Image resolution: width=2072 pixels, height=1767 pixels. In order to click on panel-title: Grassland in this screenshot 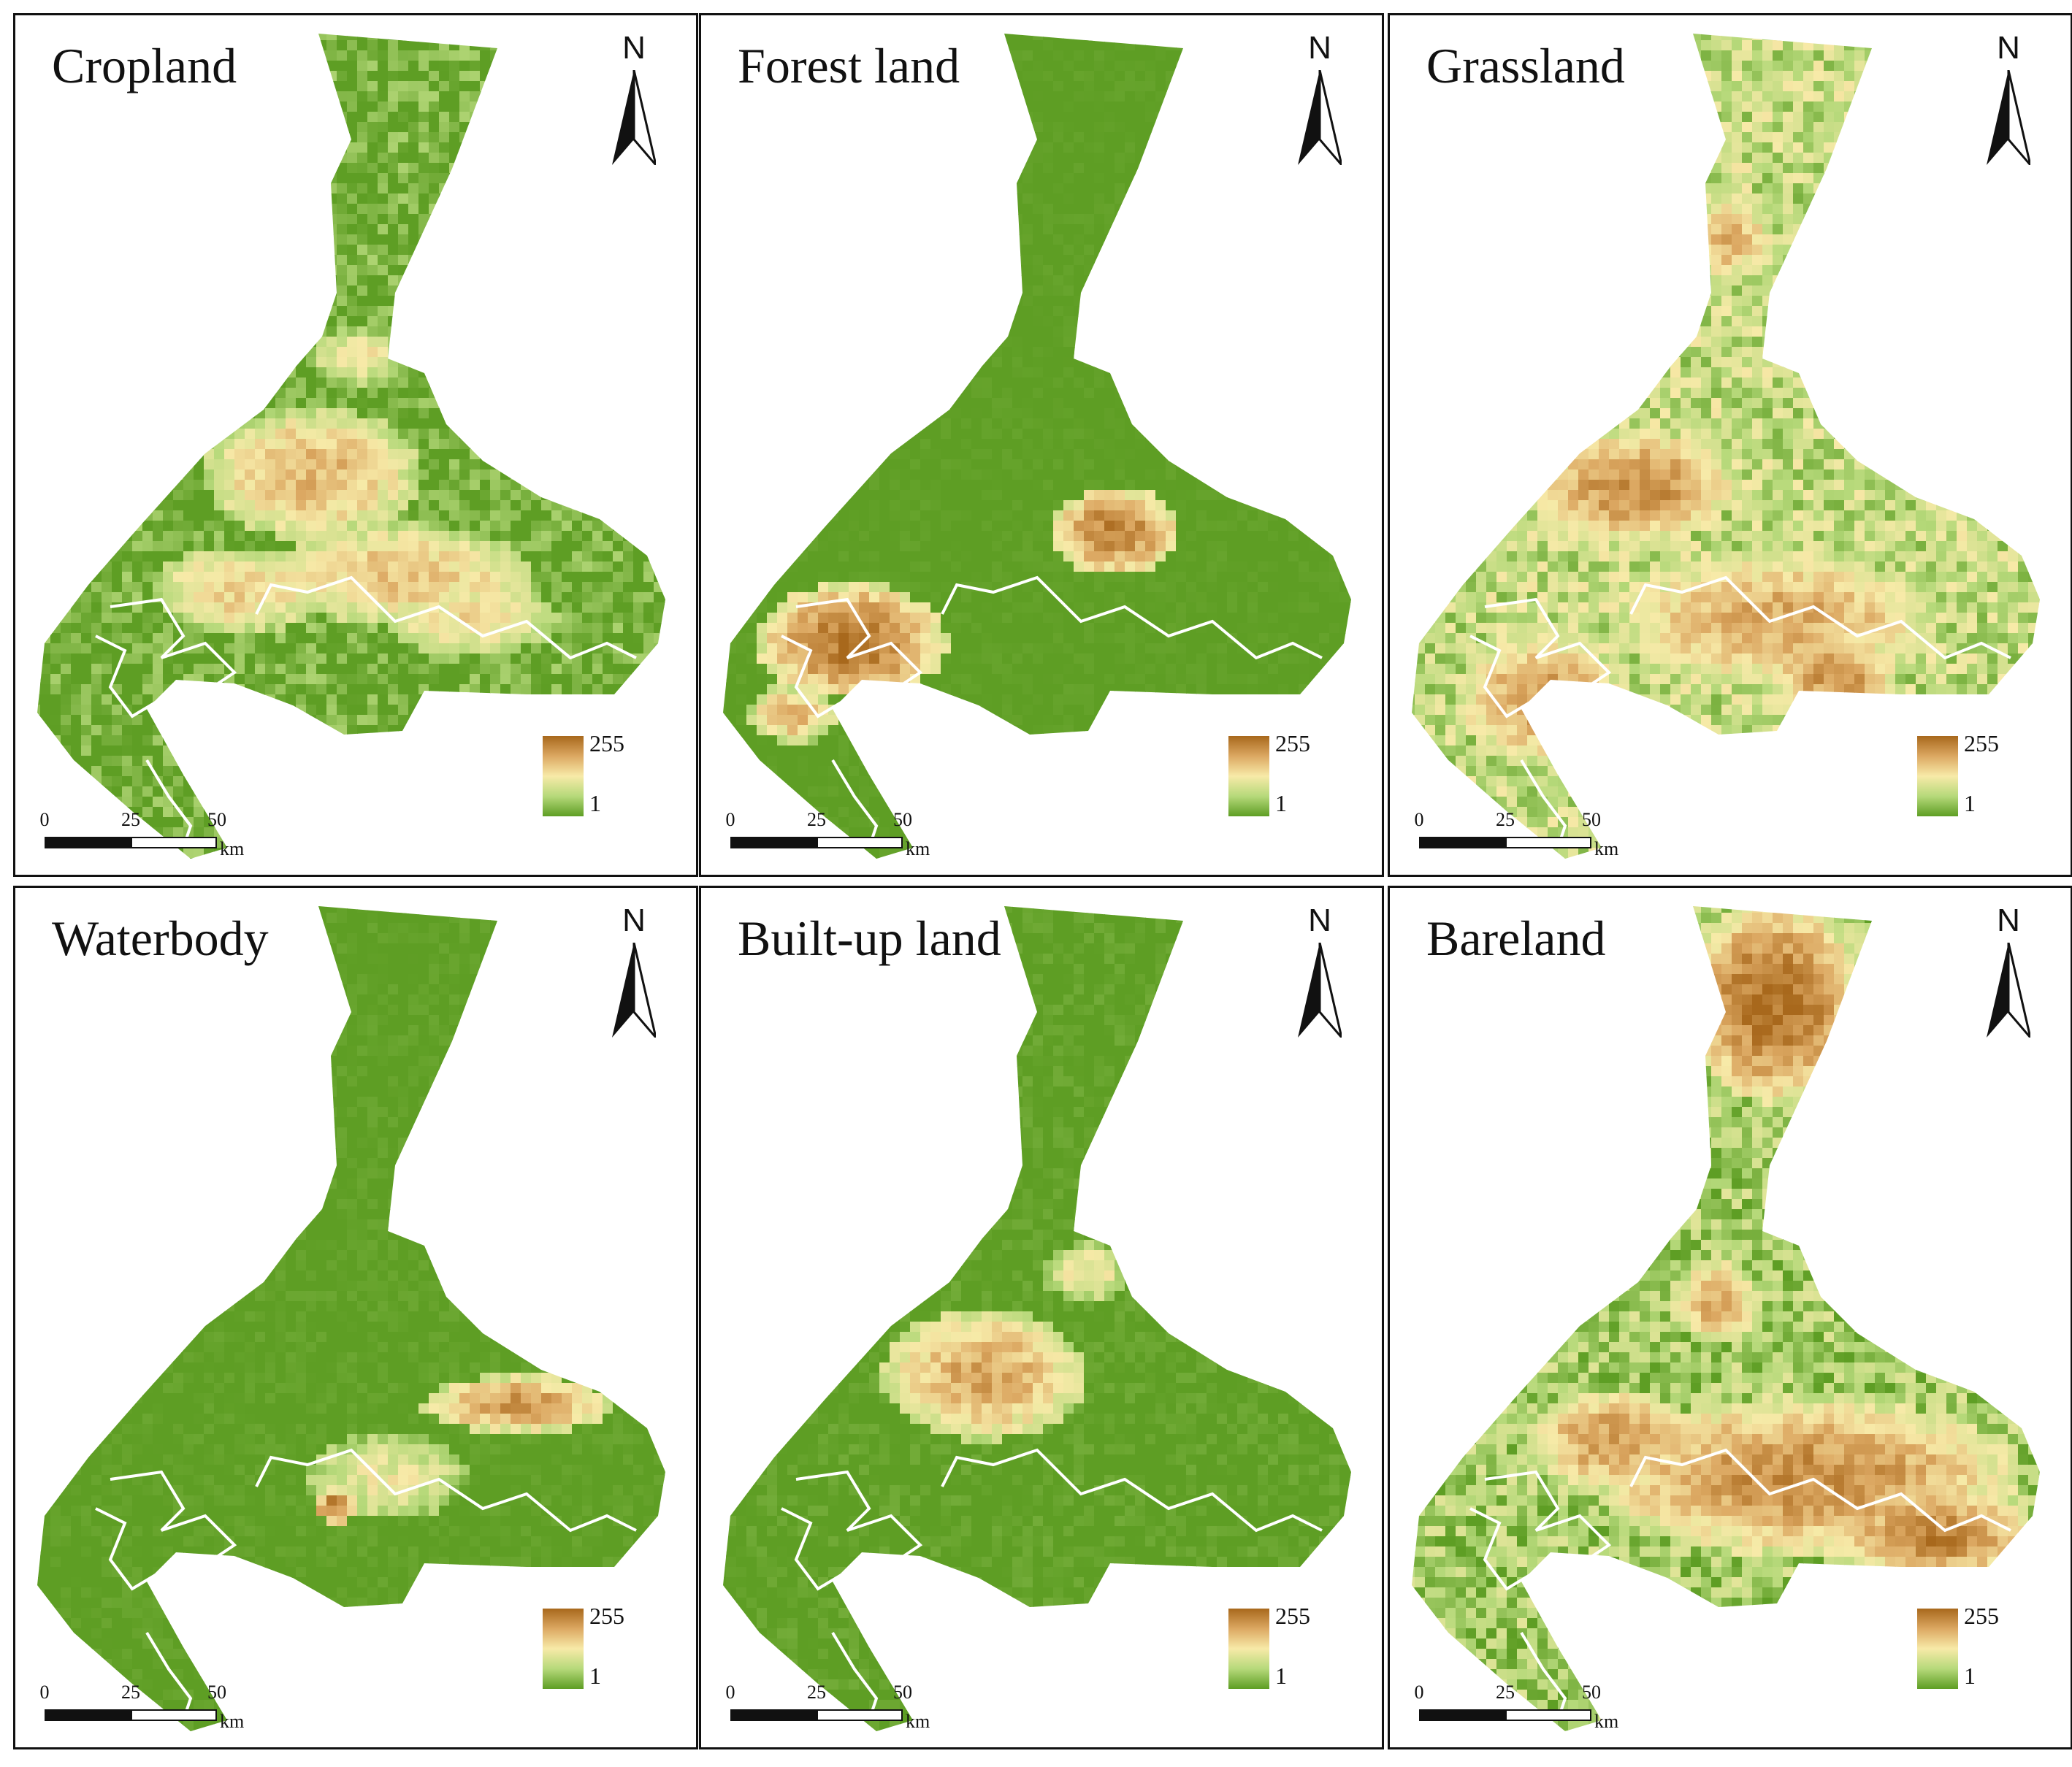, I will do `click(1525, 66)`.